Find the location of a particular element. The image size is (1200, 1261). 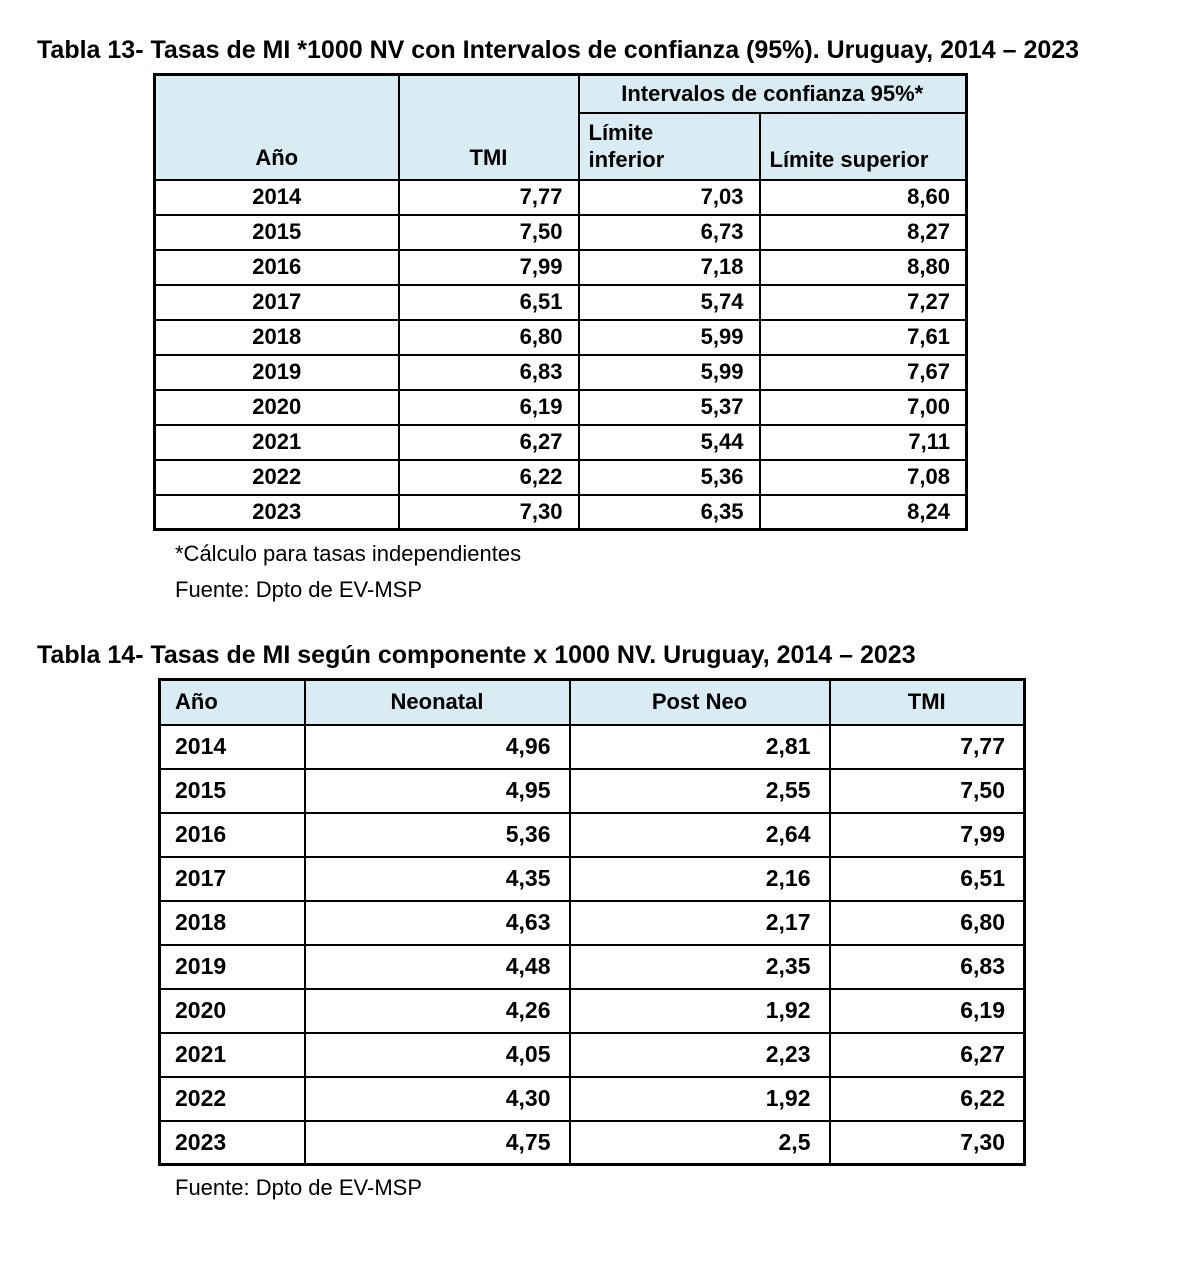

postneo-value-cell: 2,17 is located at coordinates (699, 922).